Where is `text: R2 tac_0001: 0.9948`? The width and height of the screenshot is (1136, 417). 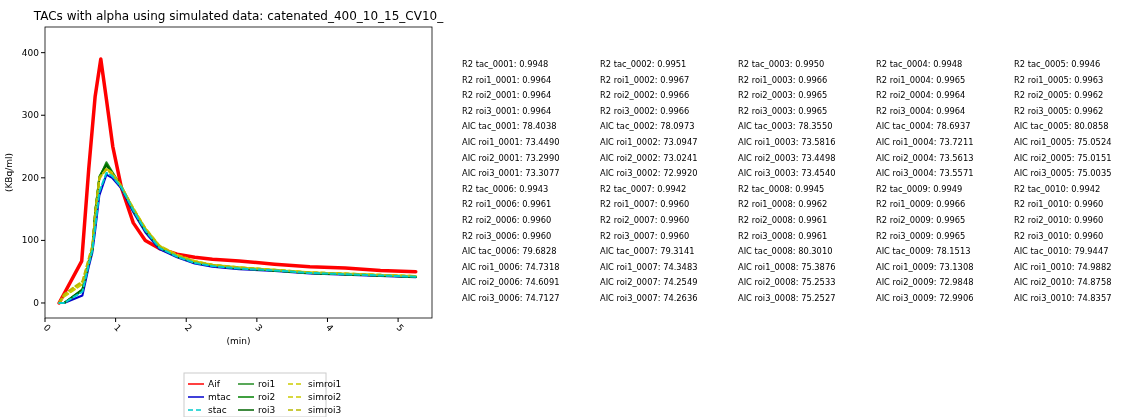 text: R2 tac_0001: 0.9948 is located at coordinates (505, 64).